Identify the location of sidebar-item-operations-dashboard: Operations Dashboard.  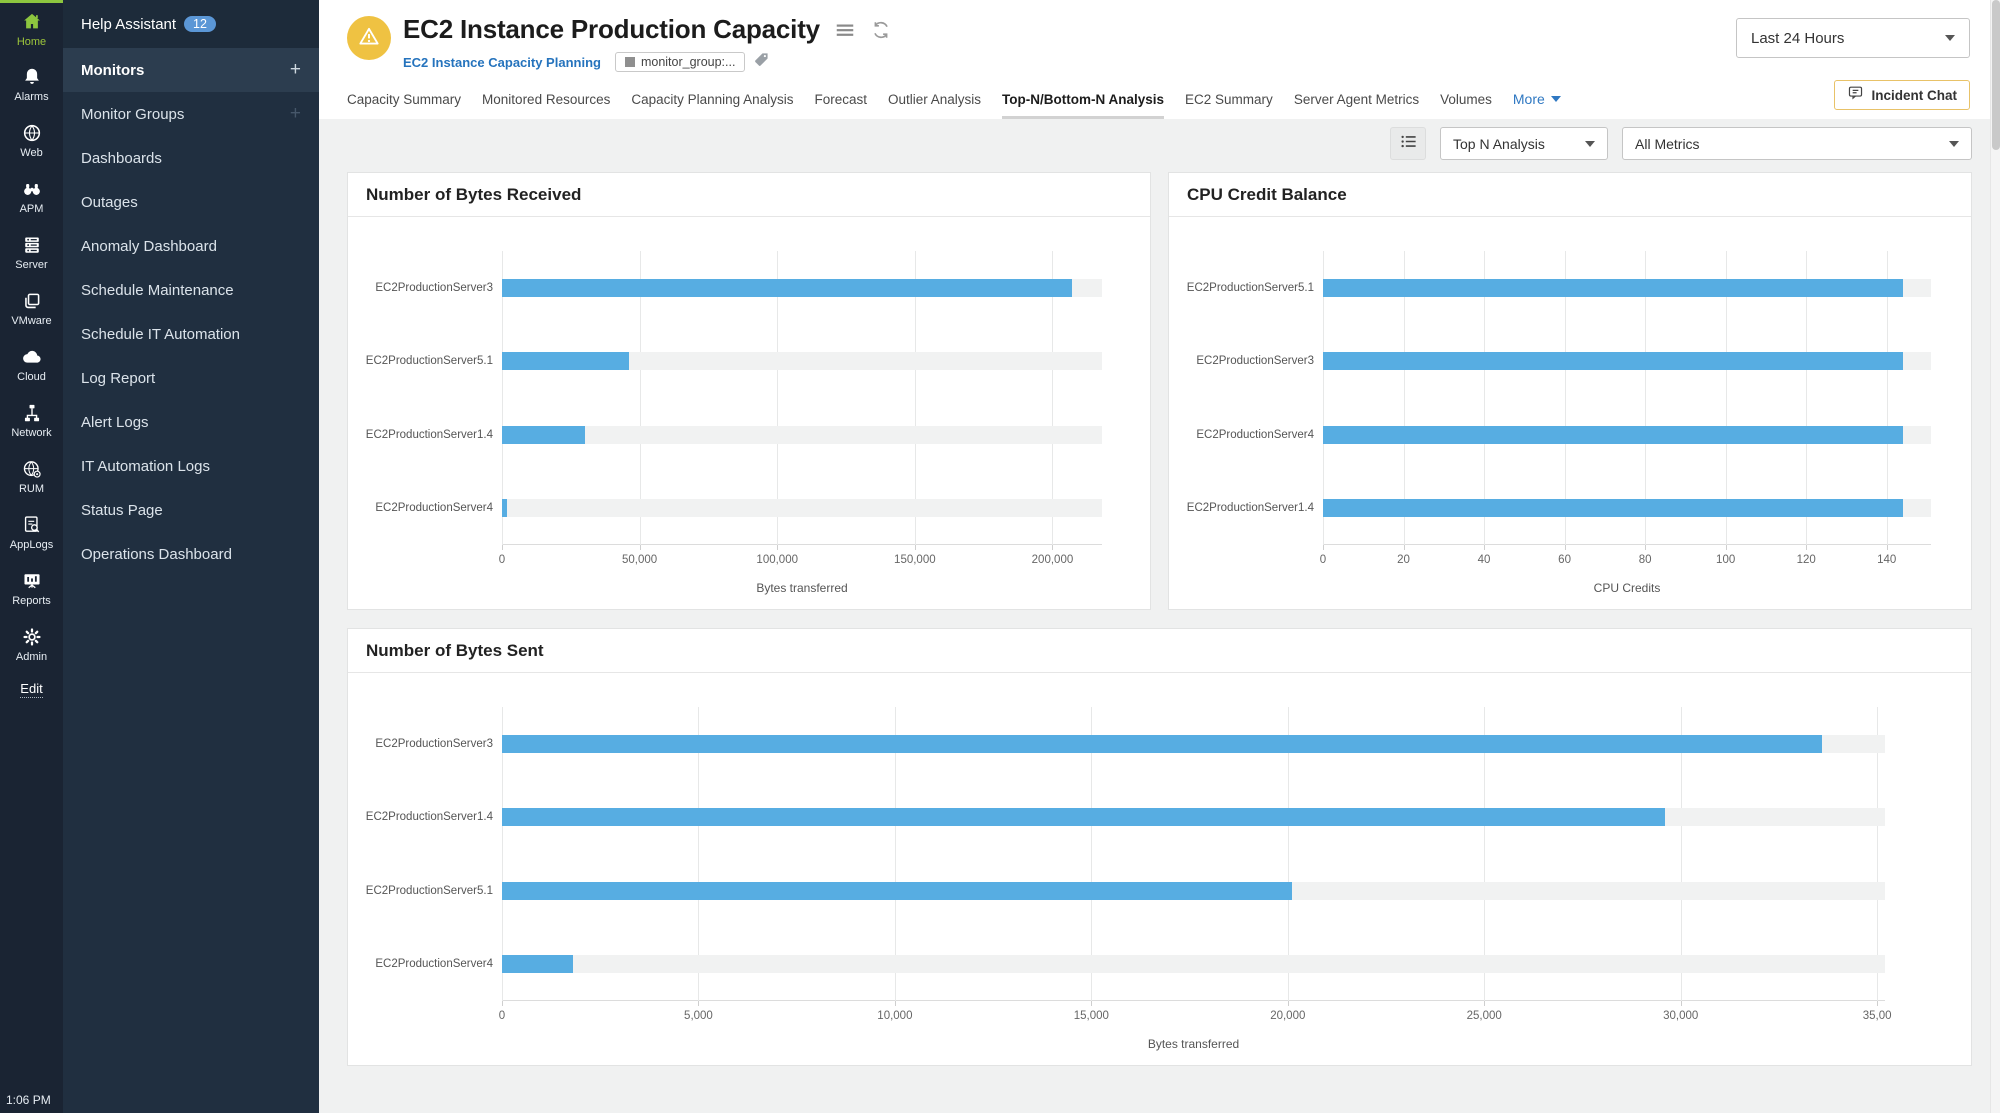
(191, 554).